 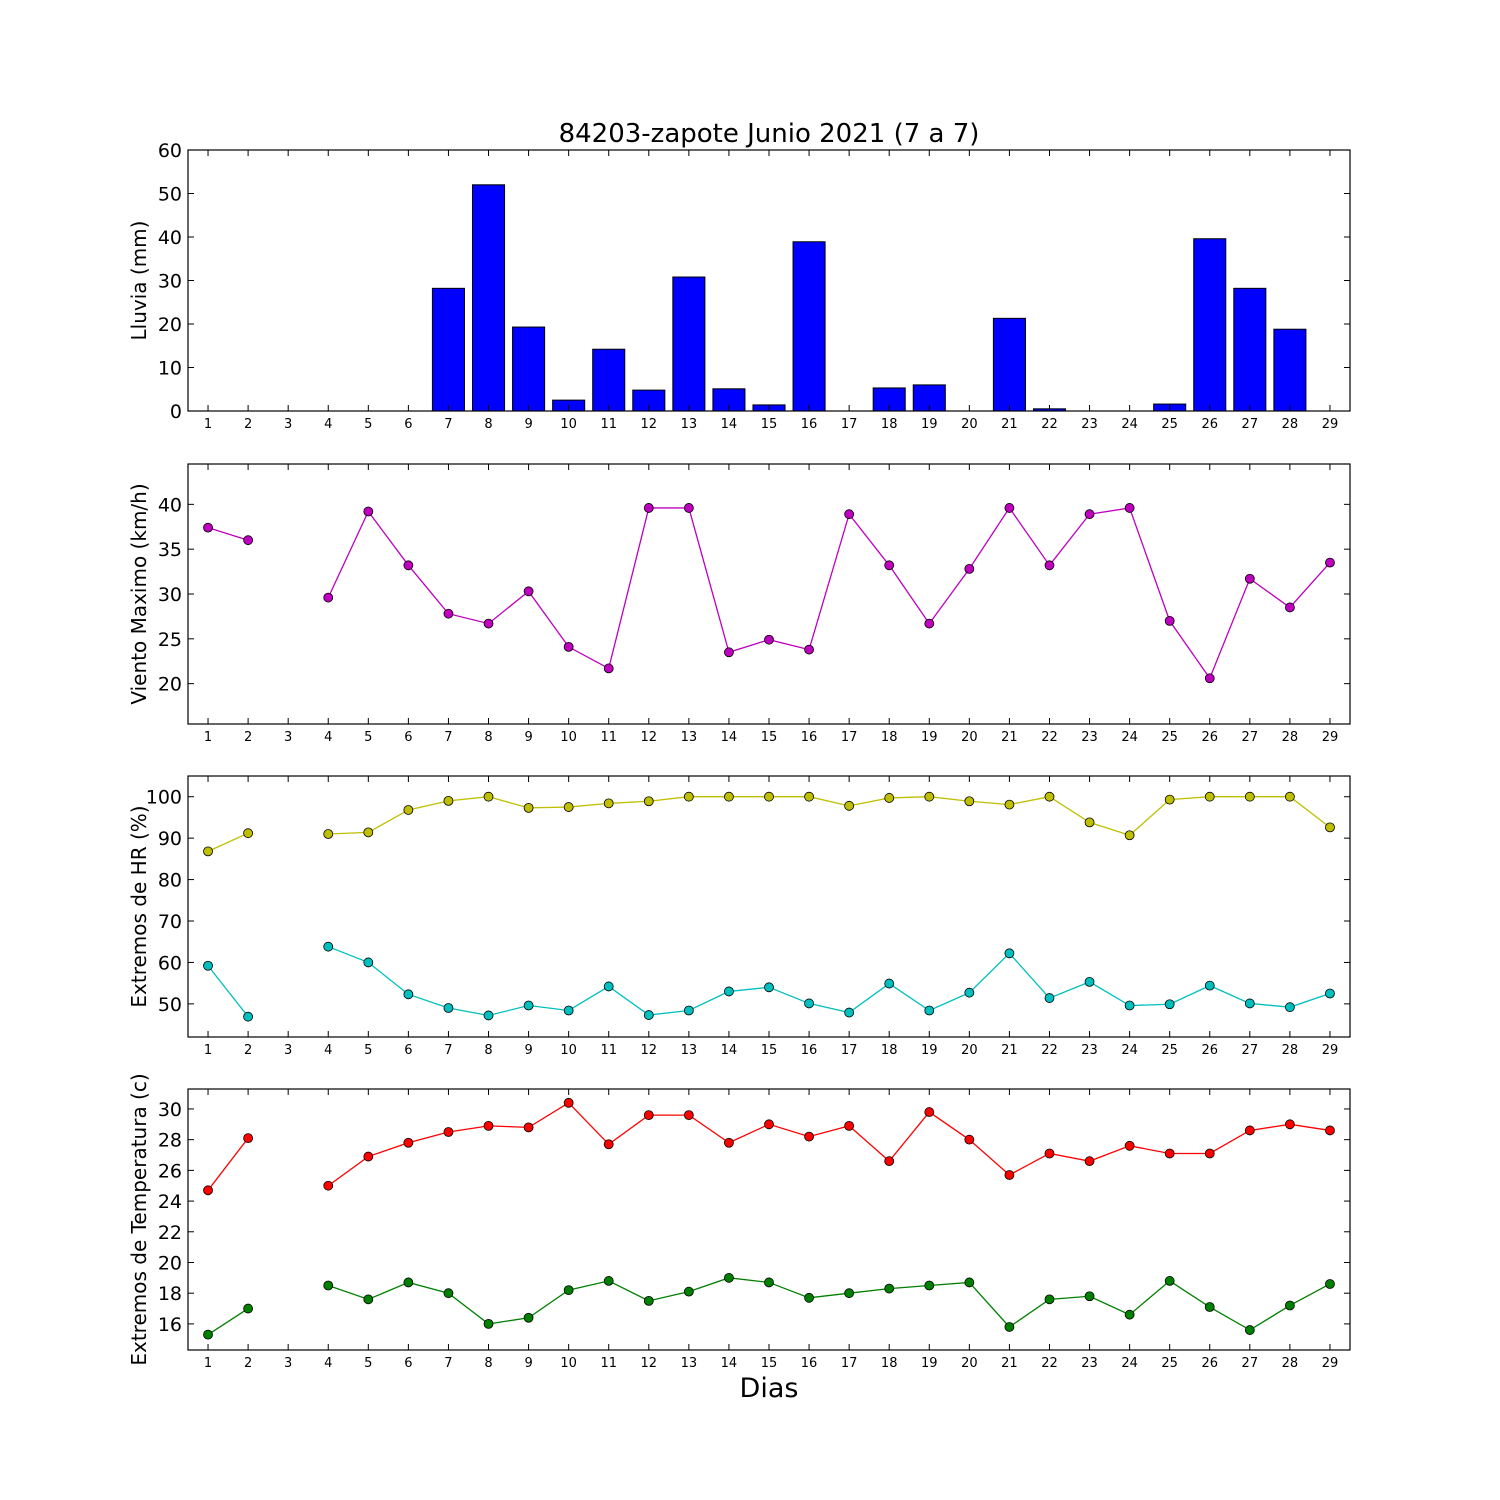 I want to click on y-tick-label-25: 25, so click(x=170, y=640).